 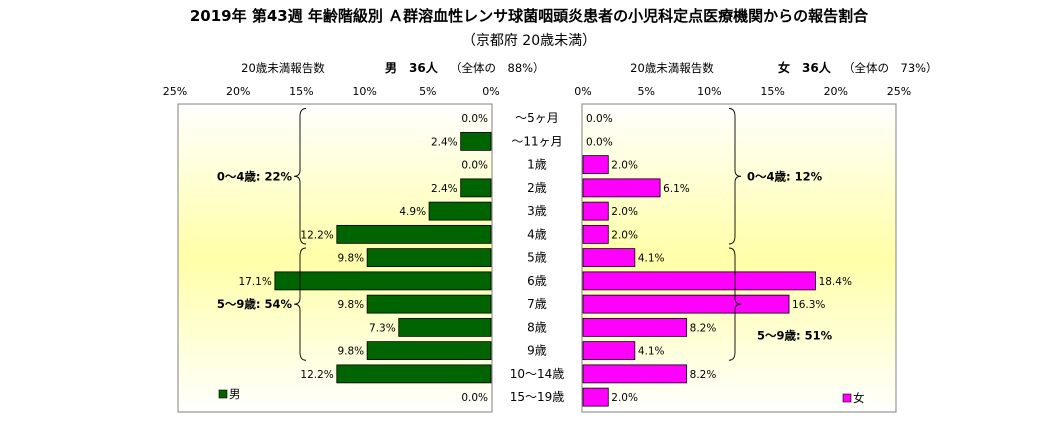 I want to click on male-bars, so click(x=383, y=257).